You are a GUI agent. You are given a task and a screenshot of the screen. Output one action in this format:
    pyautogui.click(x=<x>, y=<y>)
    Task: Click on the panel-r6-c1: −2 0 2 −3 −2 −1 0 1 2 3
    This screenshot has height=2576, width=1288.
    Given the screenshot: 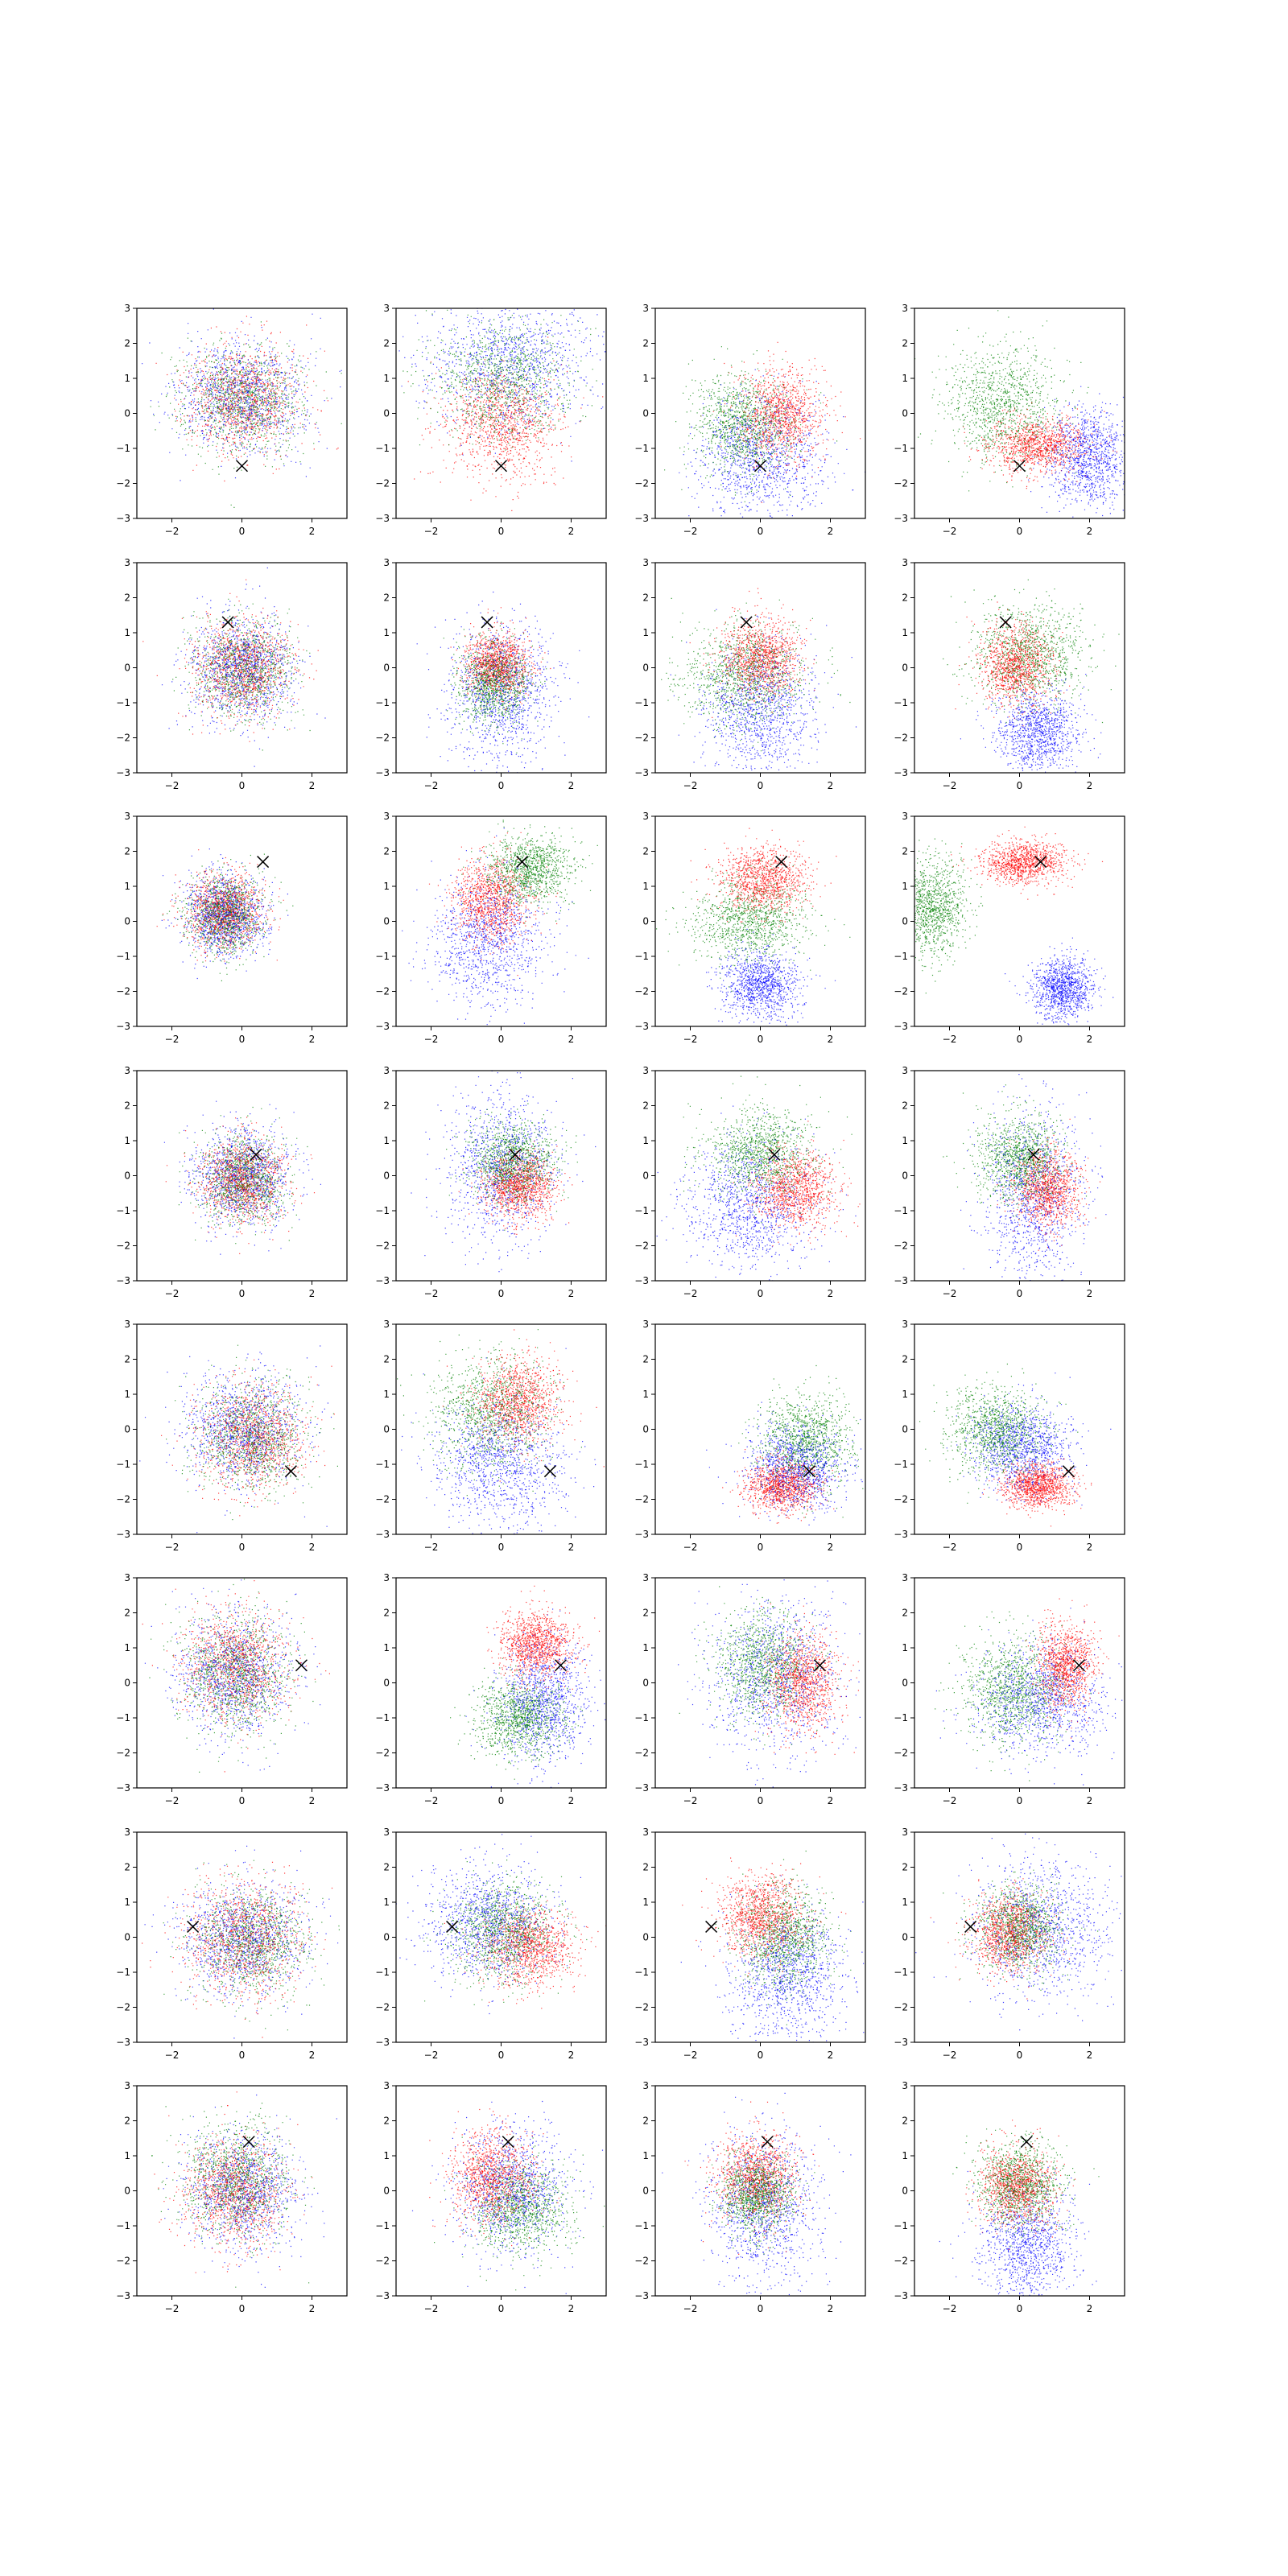 What is the action you would take?
    pyautogui.click(x=232, y=1689)
    